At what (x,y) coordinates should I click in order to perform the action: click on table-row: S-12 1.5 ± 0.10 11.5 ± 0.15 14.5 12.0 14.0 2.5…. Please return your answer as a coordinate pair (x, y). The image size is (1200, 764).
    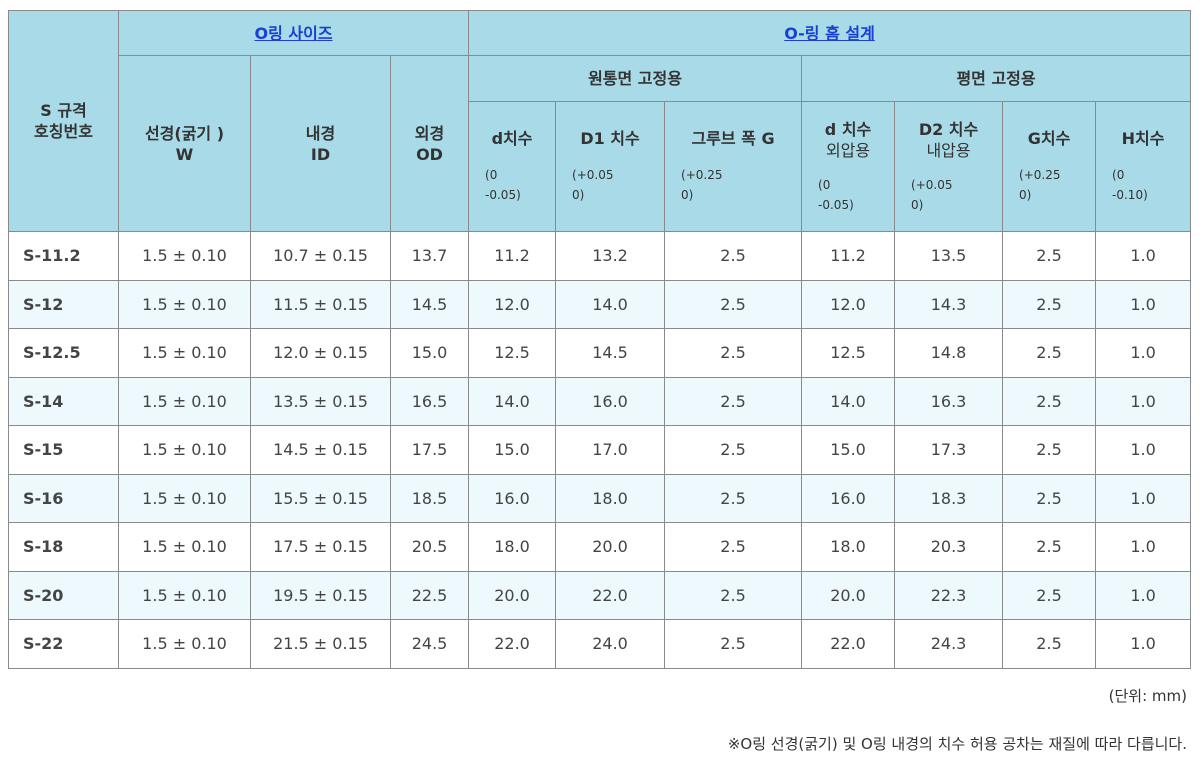
    Looking at the image, I should click on (600, 304).